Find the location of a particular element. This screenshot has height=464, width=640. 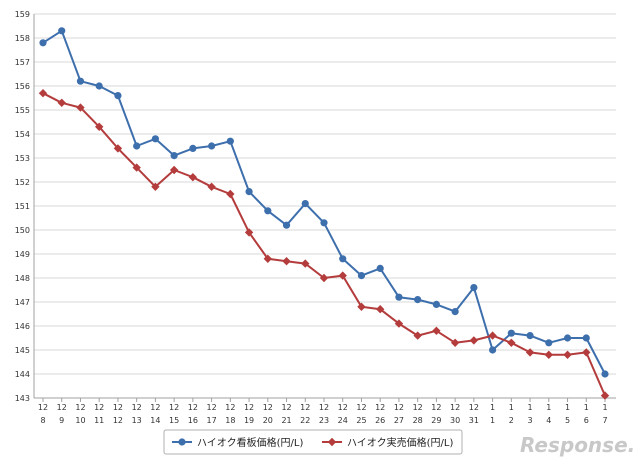

x-tick-day-22: 30 is located at coordinates (455, 420).